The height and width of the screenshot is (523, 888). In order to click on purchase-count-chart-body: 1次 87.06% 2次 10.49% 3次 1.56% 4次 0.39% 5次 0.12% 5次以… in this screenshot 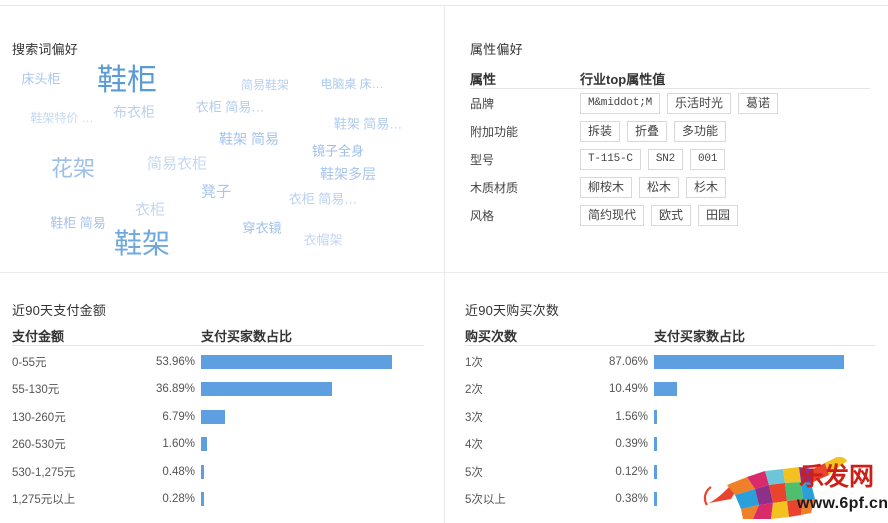, I will do `click(670, 430)`.